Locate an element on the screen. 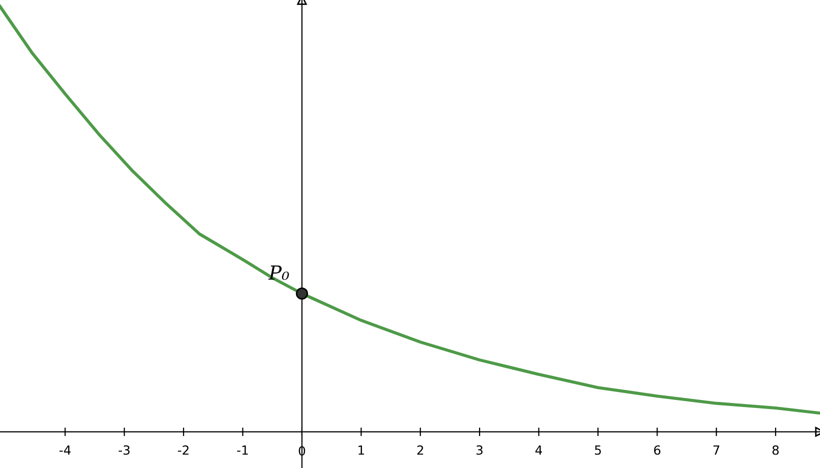 This screenshot has width=820, height=468. x-tick-label: 5 is located at coordinates (597, 450).